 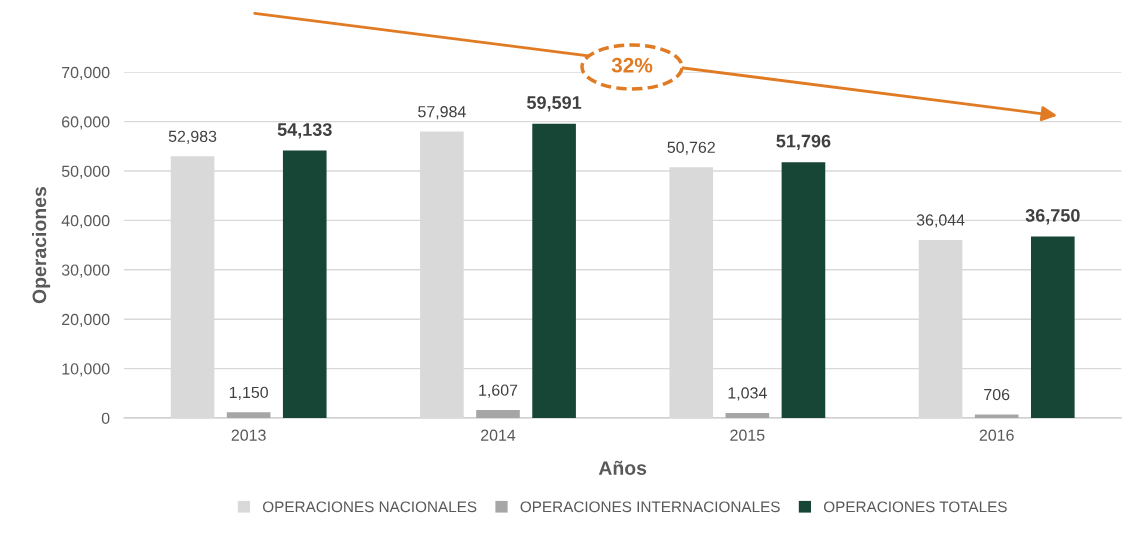 What do you see at coordinates (105, 418) in the screenshot?
I see `y-tick-label: 0` at bounding box center [105, 418].